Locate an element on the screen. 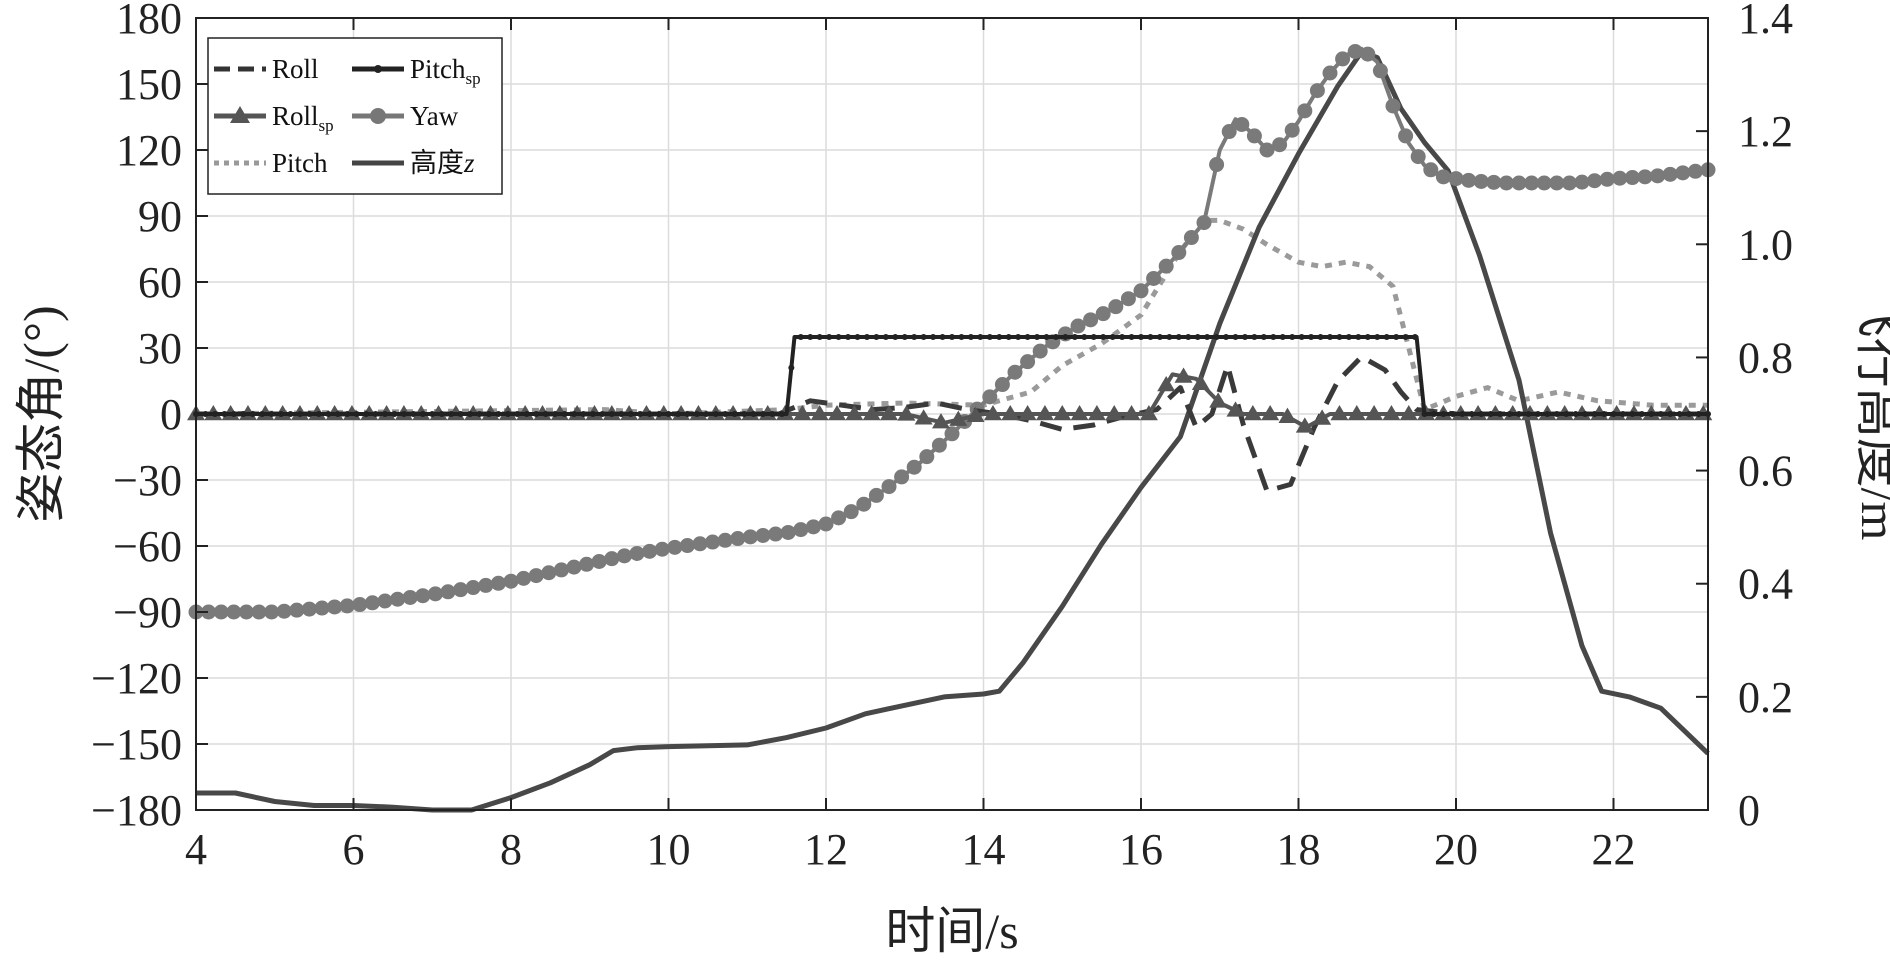  y-left-tick-label: 150 is located at coordinates (149, 84).